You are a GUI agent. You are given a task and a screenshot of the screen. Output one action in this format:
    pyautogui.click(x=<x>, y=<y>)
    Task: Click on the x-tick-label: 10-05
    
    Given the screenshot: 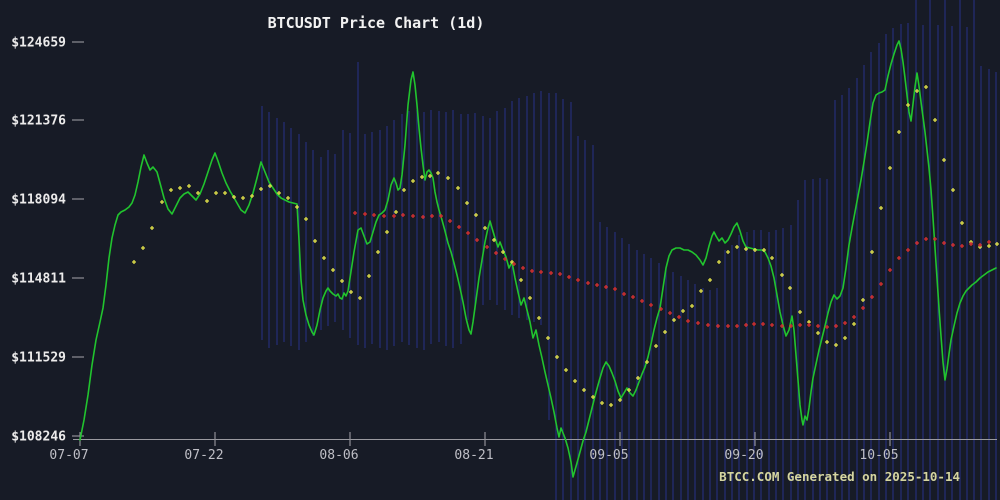 What is the action you would take?
    pyautogui.click(x=878, y=455)
    